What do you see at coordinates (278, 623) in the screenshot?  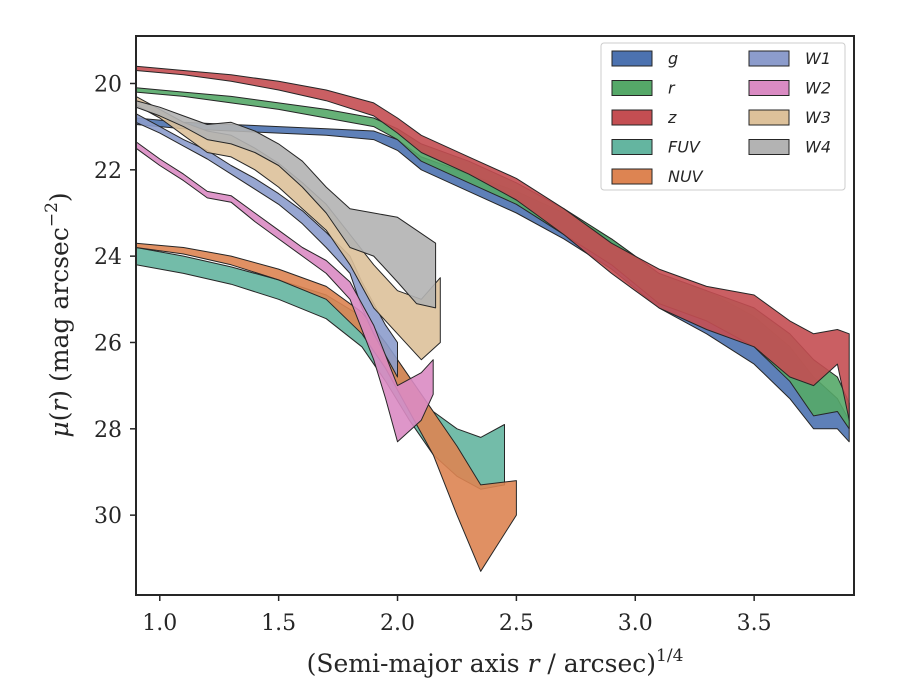 I see `x-tick-label: 1.5` at bounding box center [278, 623].